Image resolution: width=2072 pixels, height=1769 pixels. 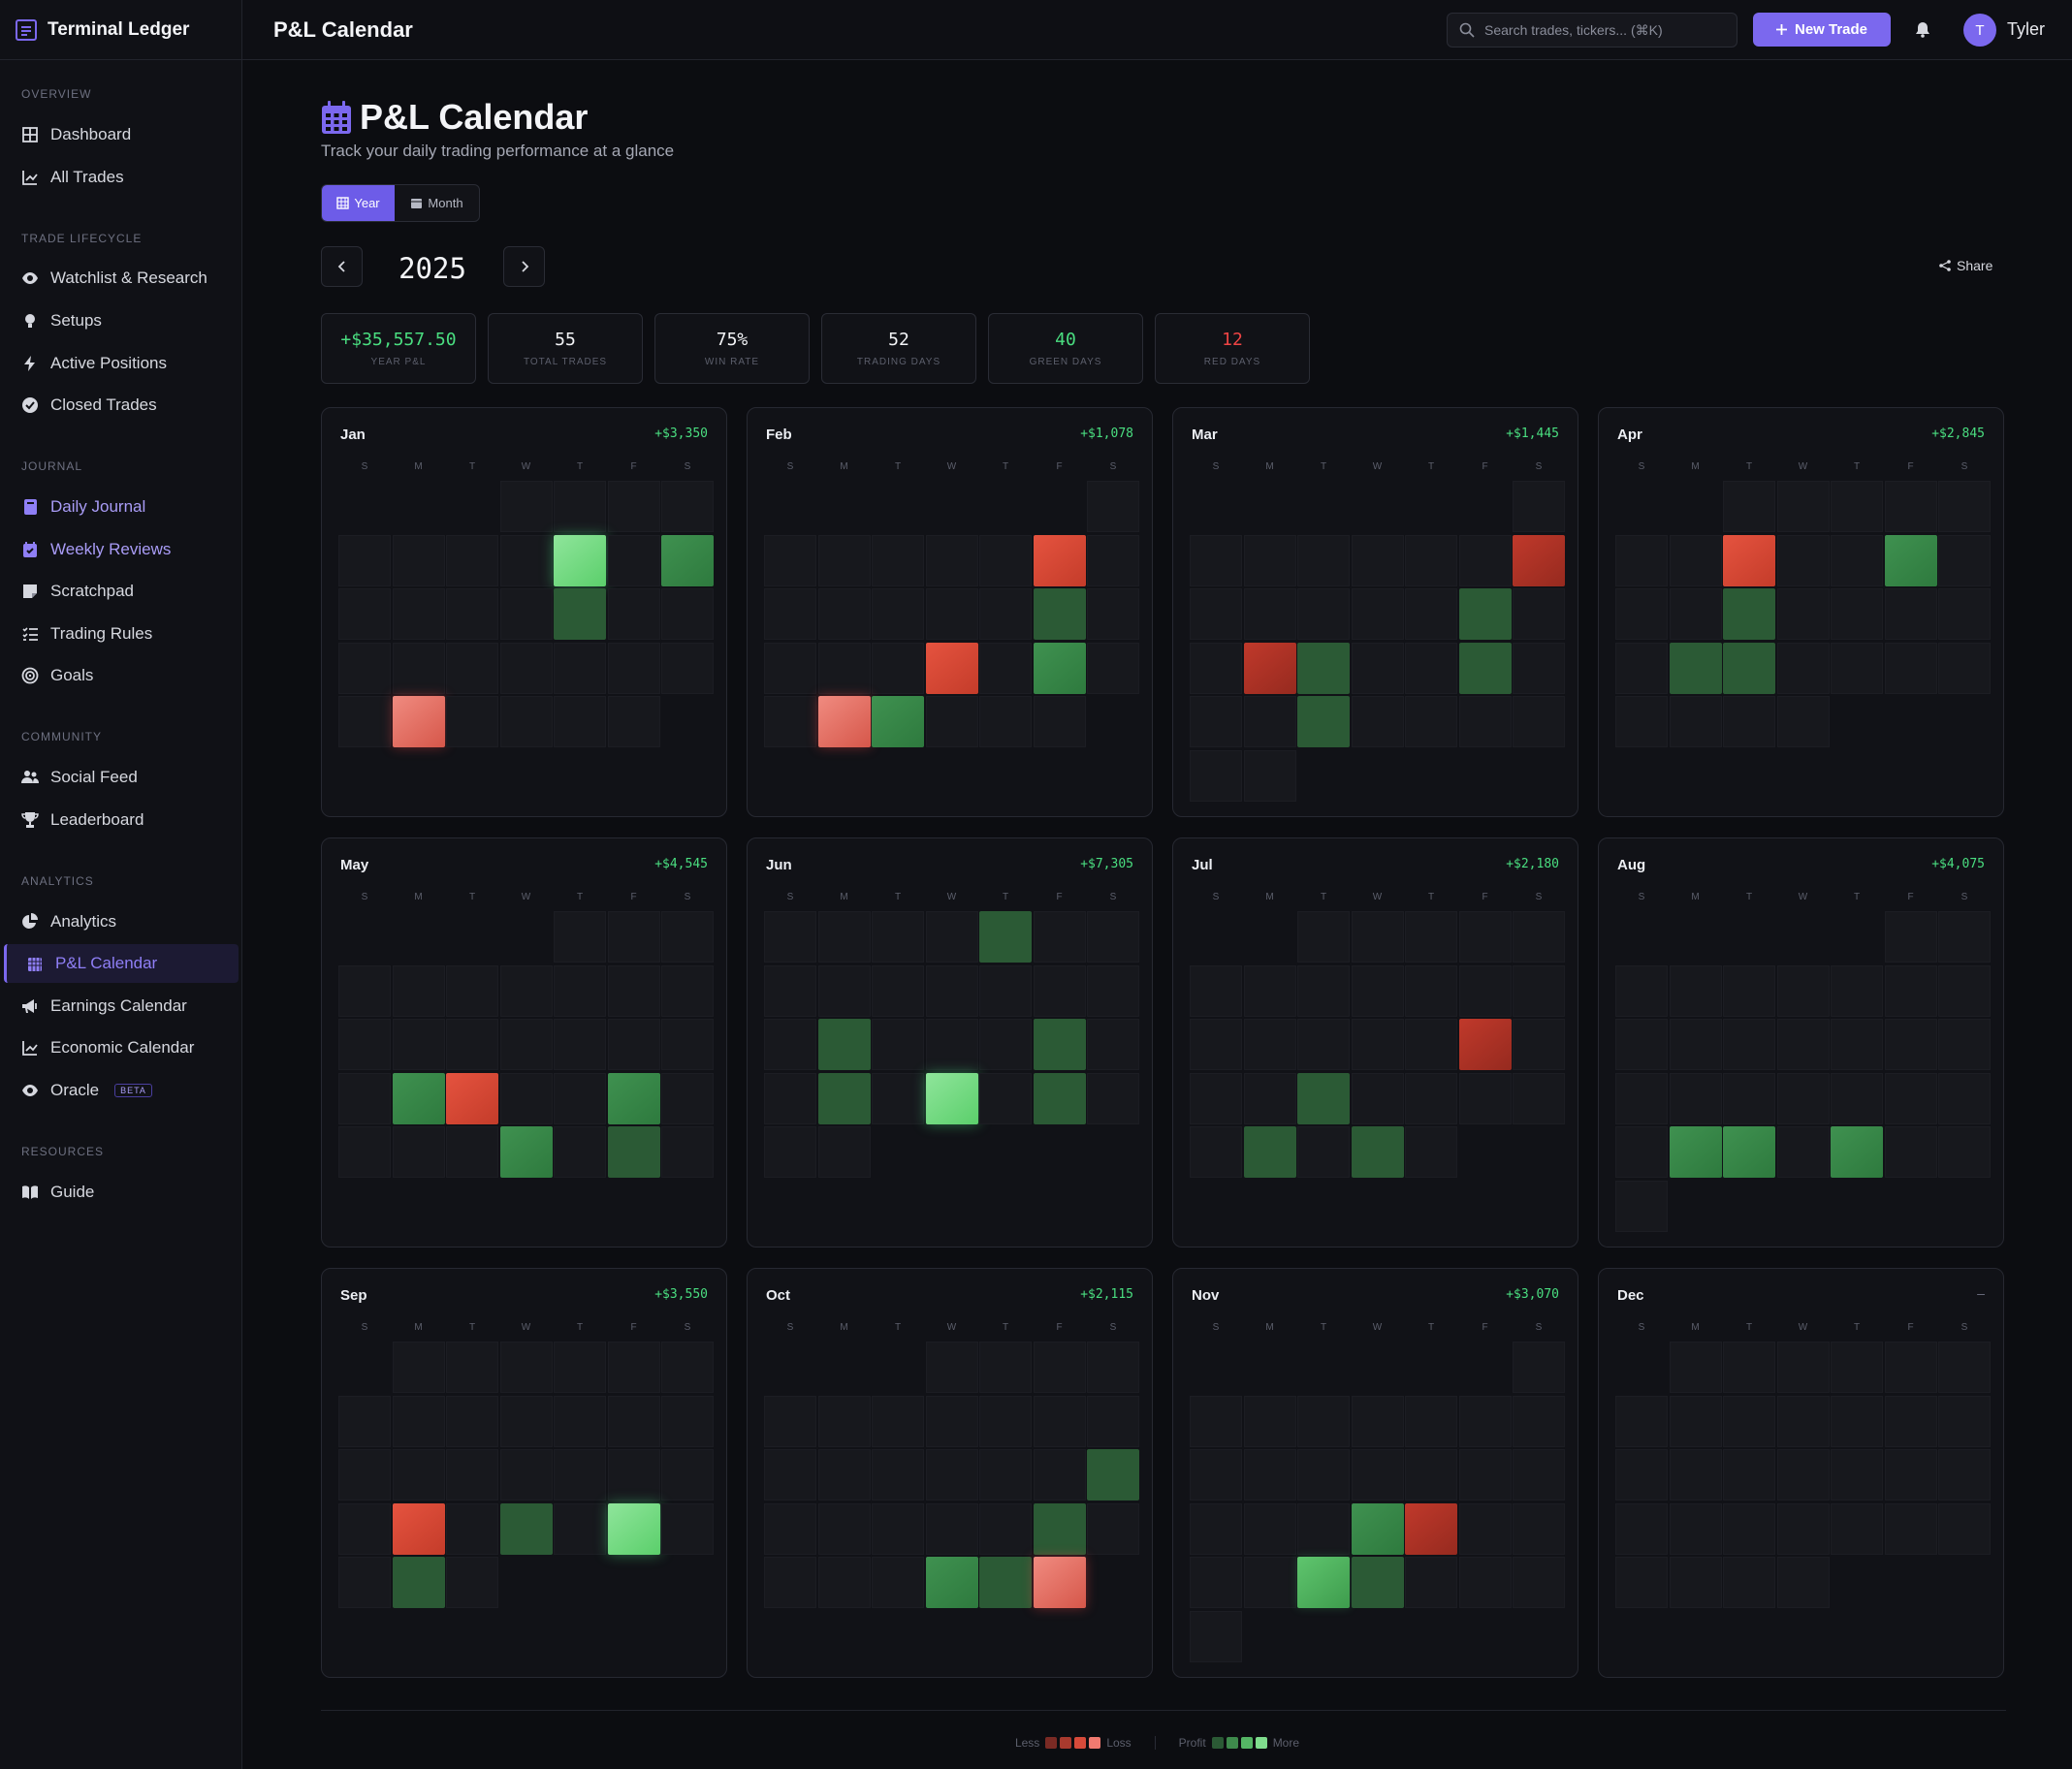 What do you see at coordinates (121, 1047) in the screenshot?
I see `sidebar-item-economic-calendar: Economic Calendar` at bounding box center [121, 1047].